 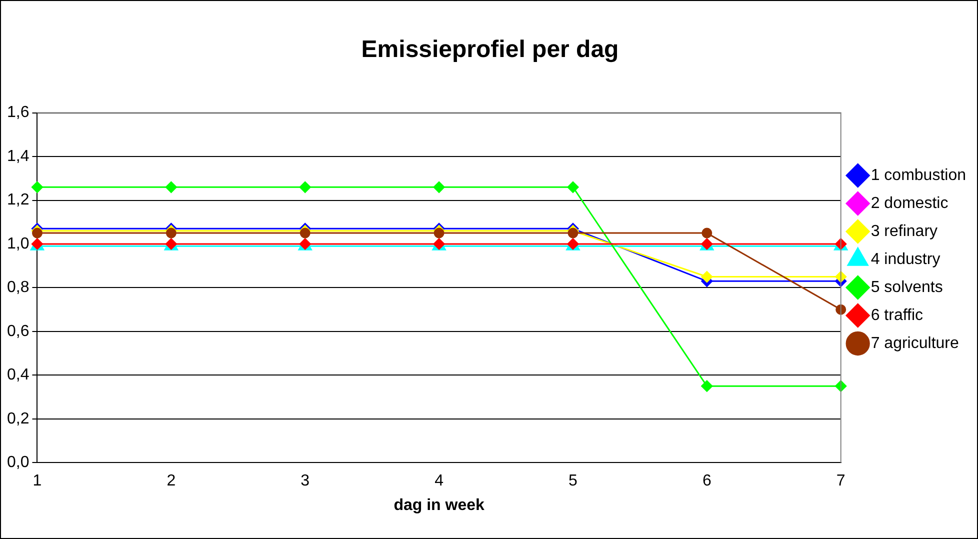 What do you see at coordinates (573, 481) in the screenshot?
I see `x-tick-label: 5` at bounding box center [573, 481].